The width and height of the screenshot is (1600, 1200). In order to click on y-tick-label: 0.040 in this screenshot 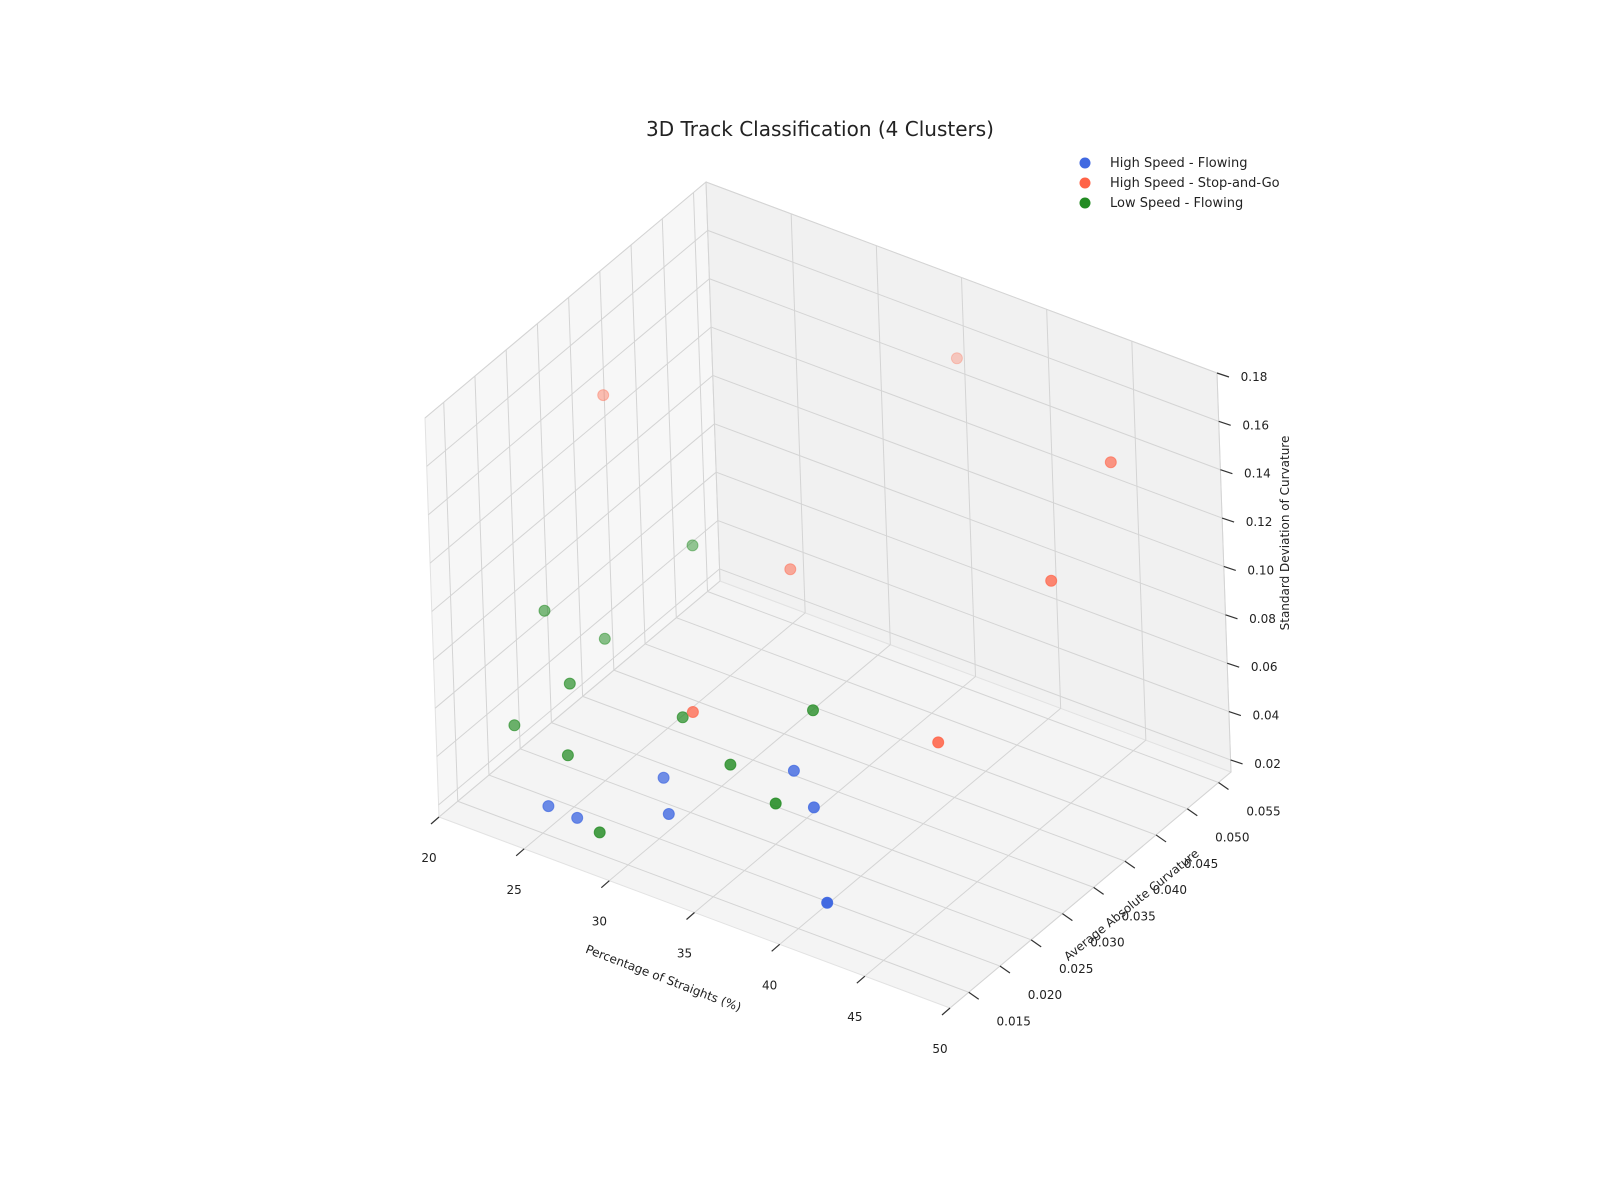, I will do `click(1170, 890)`.